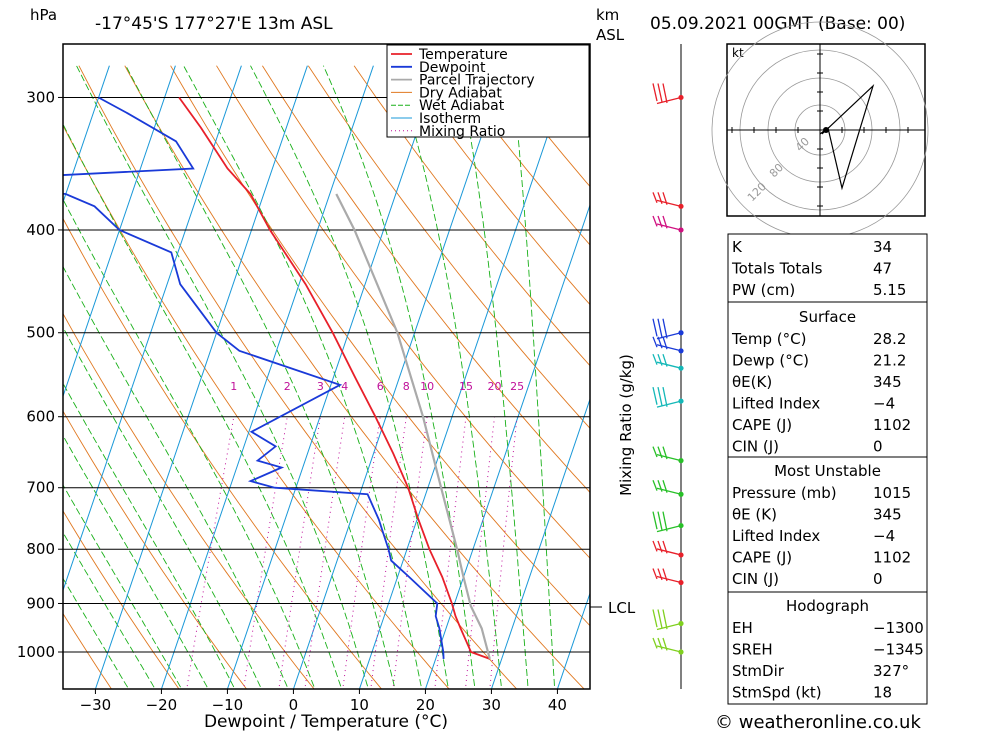 This screenshot has height=737, width=1000. What do you see at coordinates (40, 230) in the screenshot?
I see `y-tick-label: 400` at bounding box center [40, 230].